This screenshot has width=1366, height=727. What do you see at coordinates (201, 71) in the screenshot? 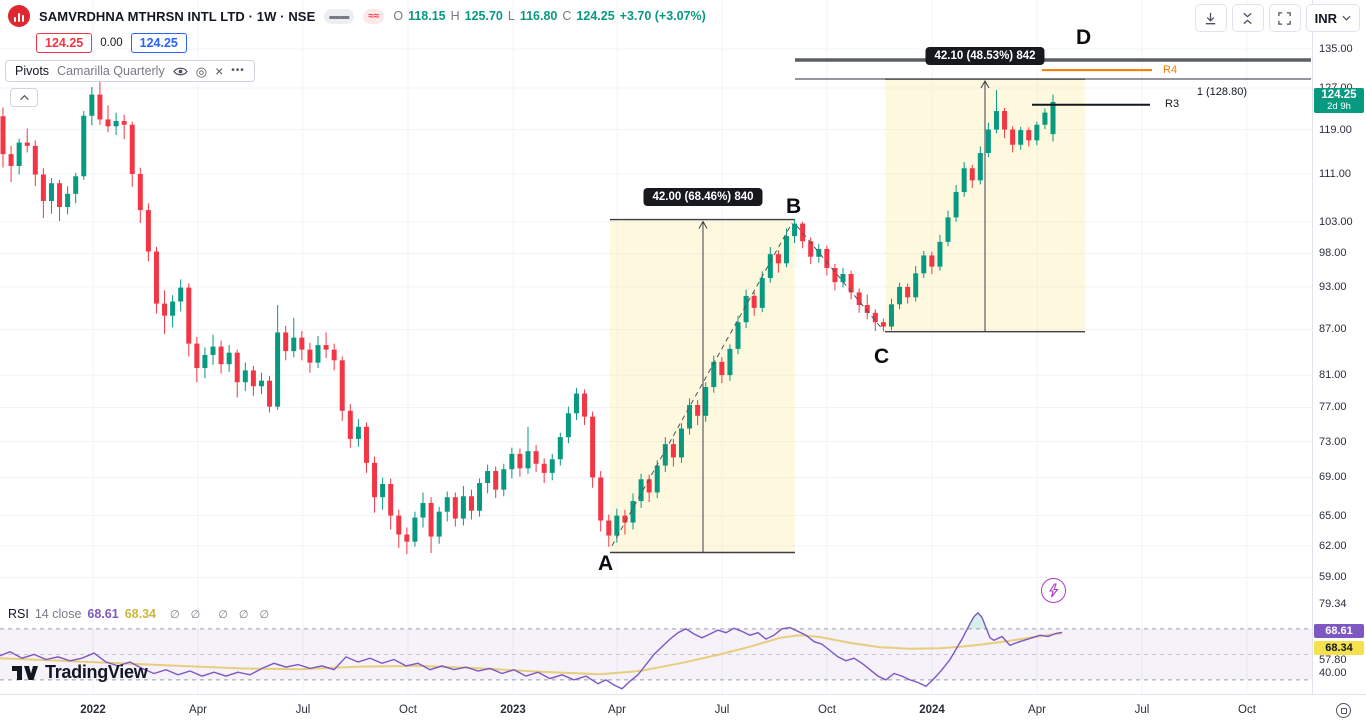
I see `settings-target-icon: ◎` at bounding box center [201, 71].